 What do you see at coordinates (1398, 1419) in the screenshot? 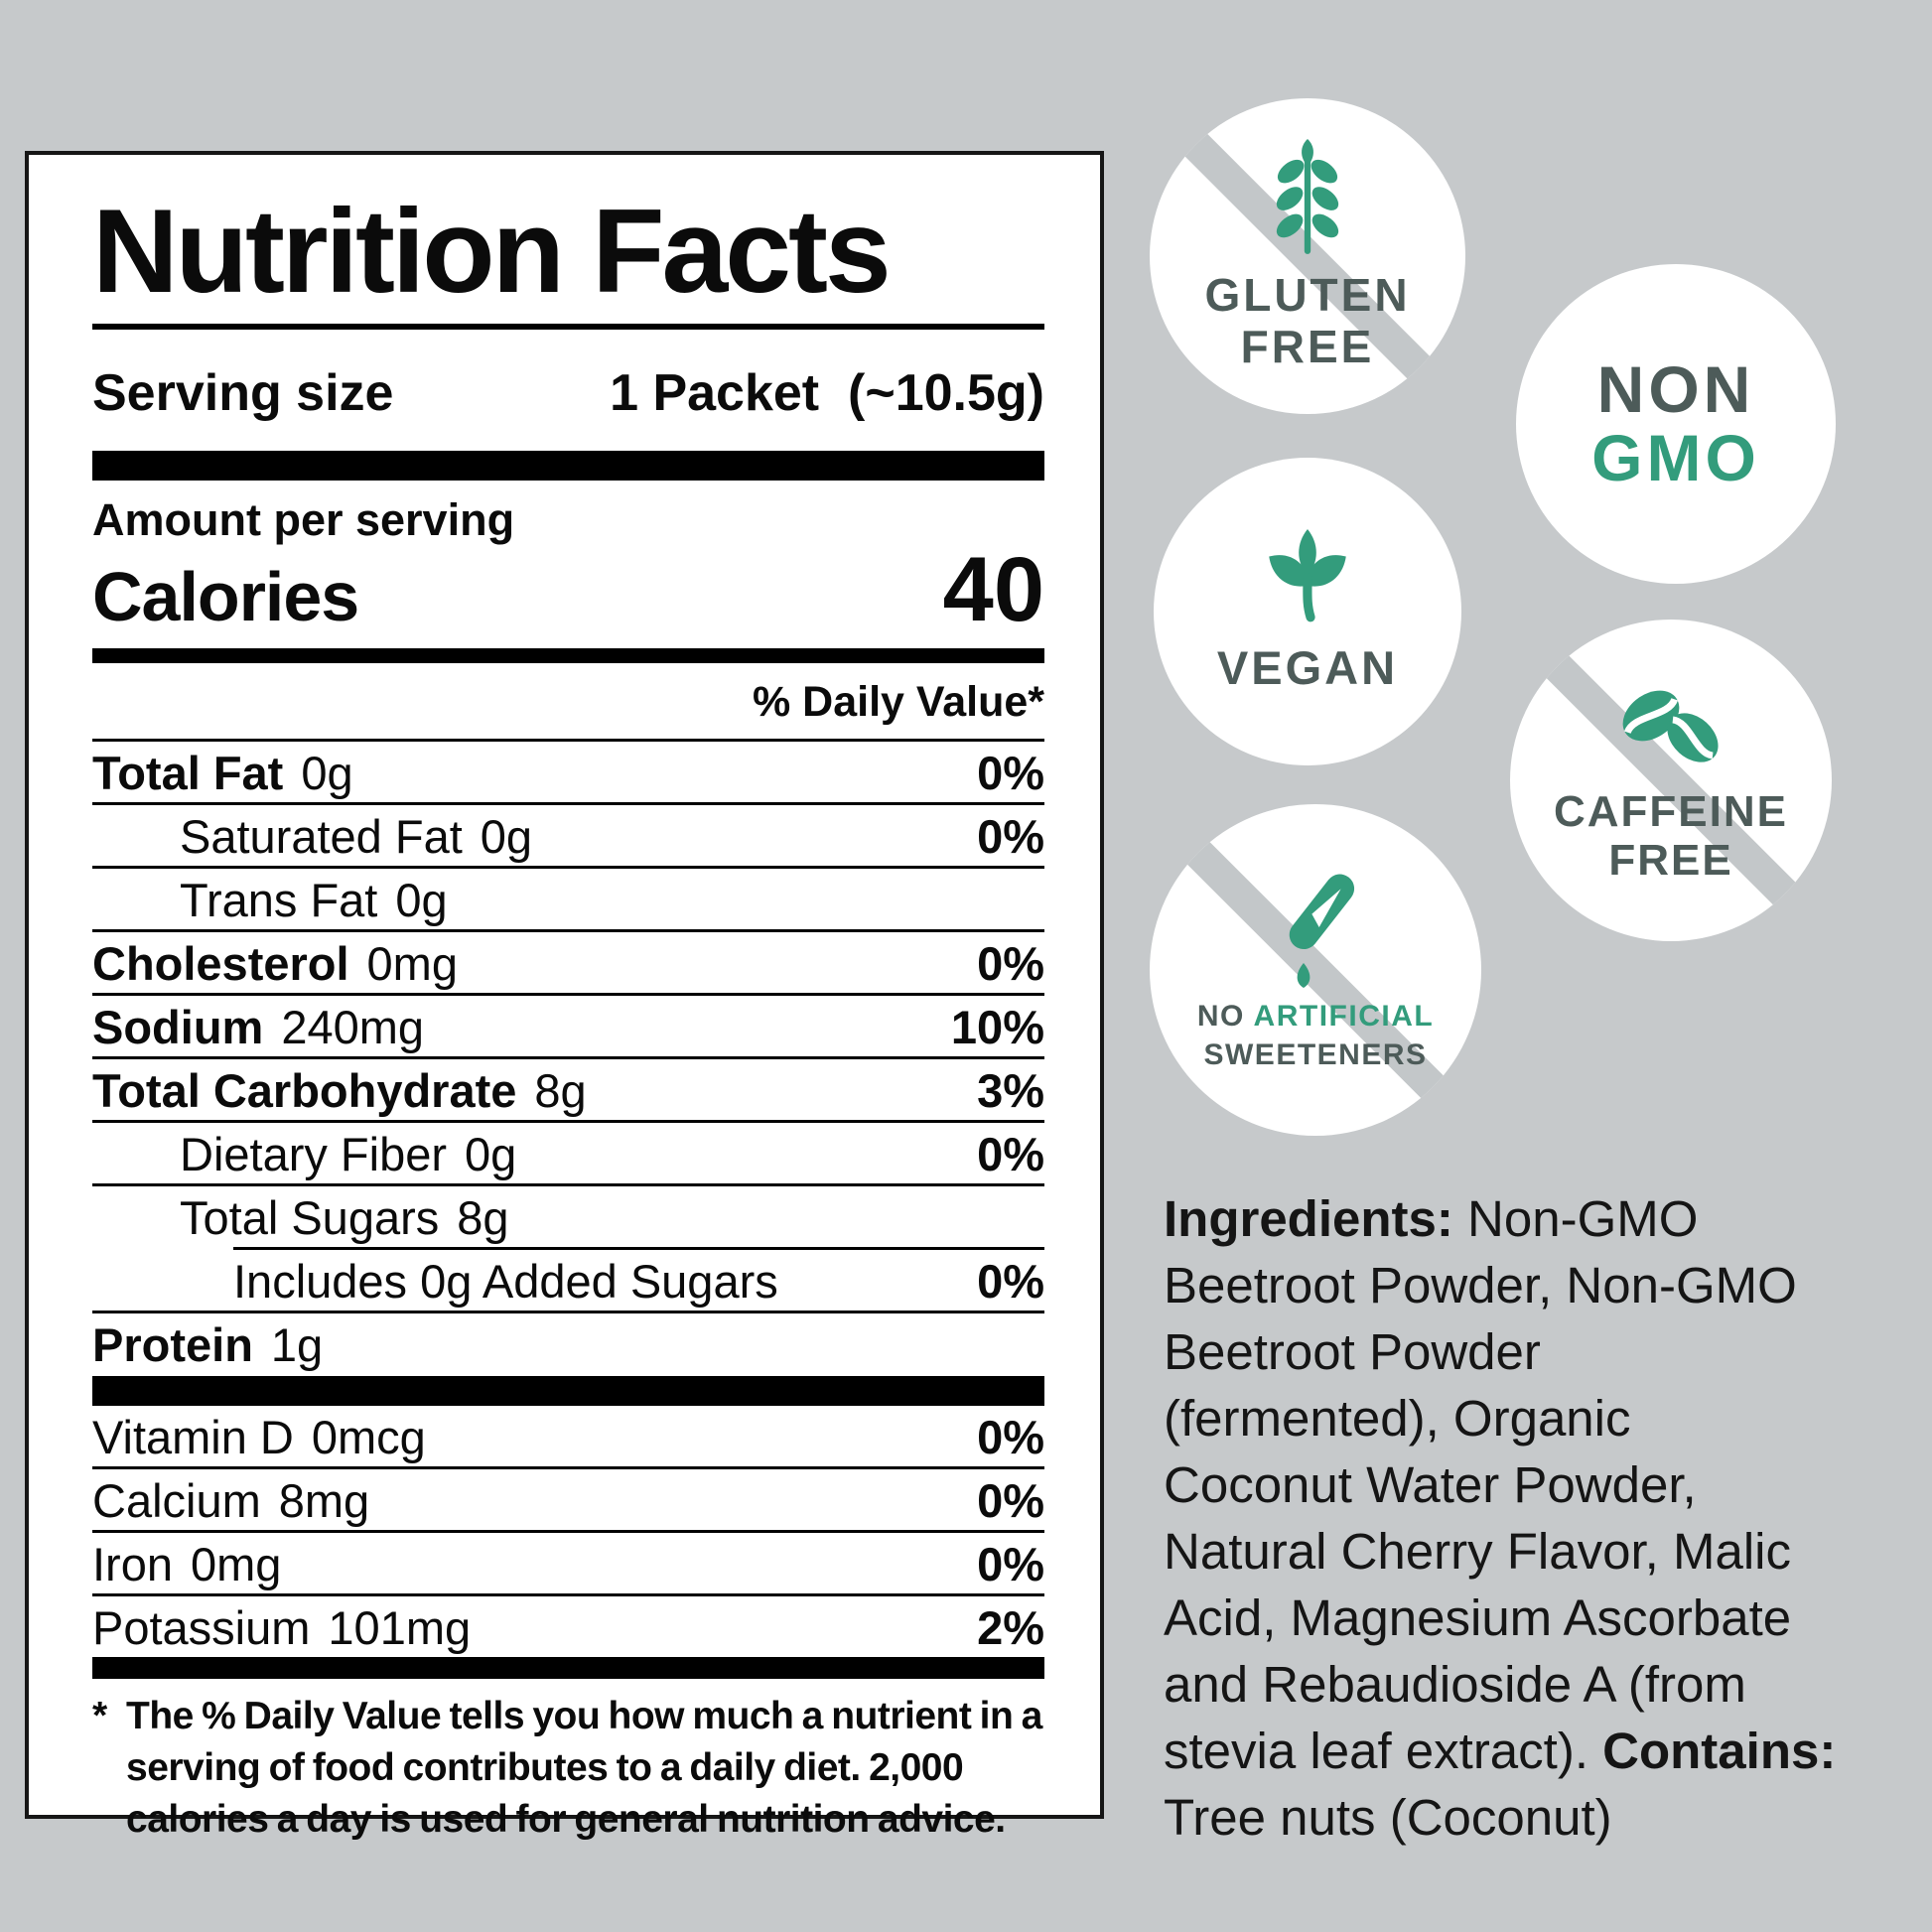
I see `ingredients-line: (fermented), Organic` at bounding box center [1398, 1419].